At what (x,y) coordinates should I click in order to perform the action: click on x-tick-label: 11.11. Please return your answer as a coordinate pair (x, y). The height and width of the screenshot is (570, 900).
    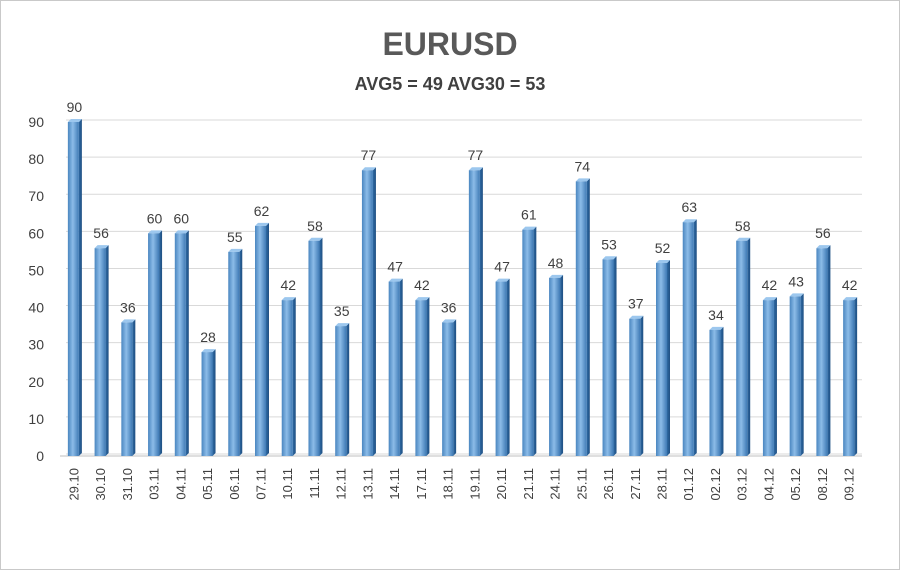
    Looking at the image, I should click on (314, 483).